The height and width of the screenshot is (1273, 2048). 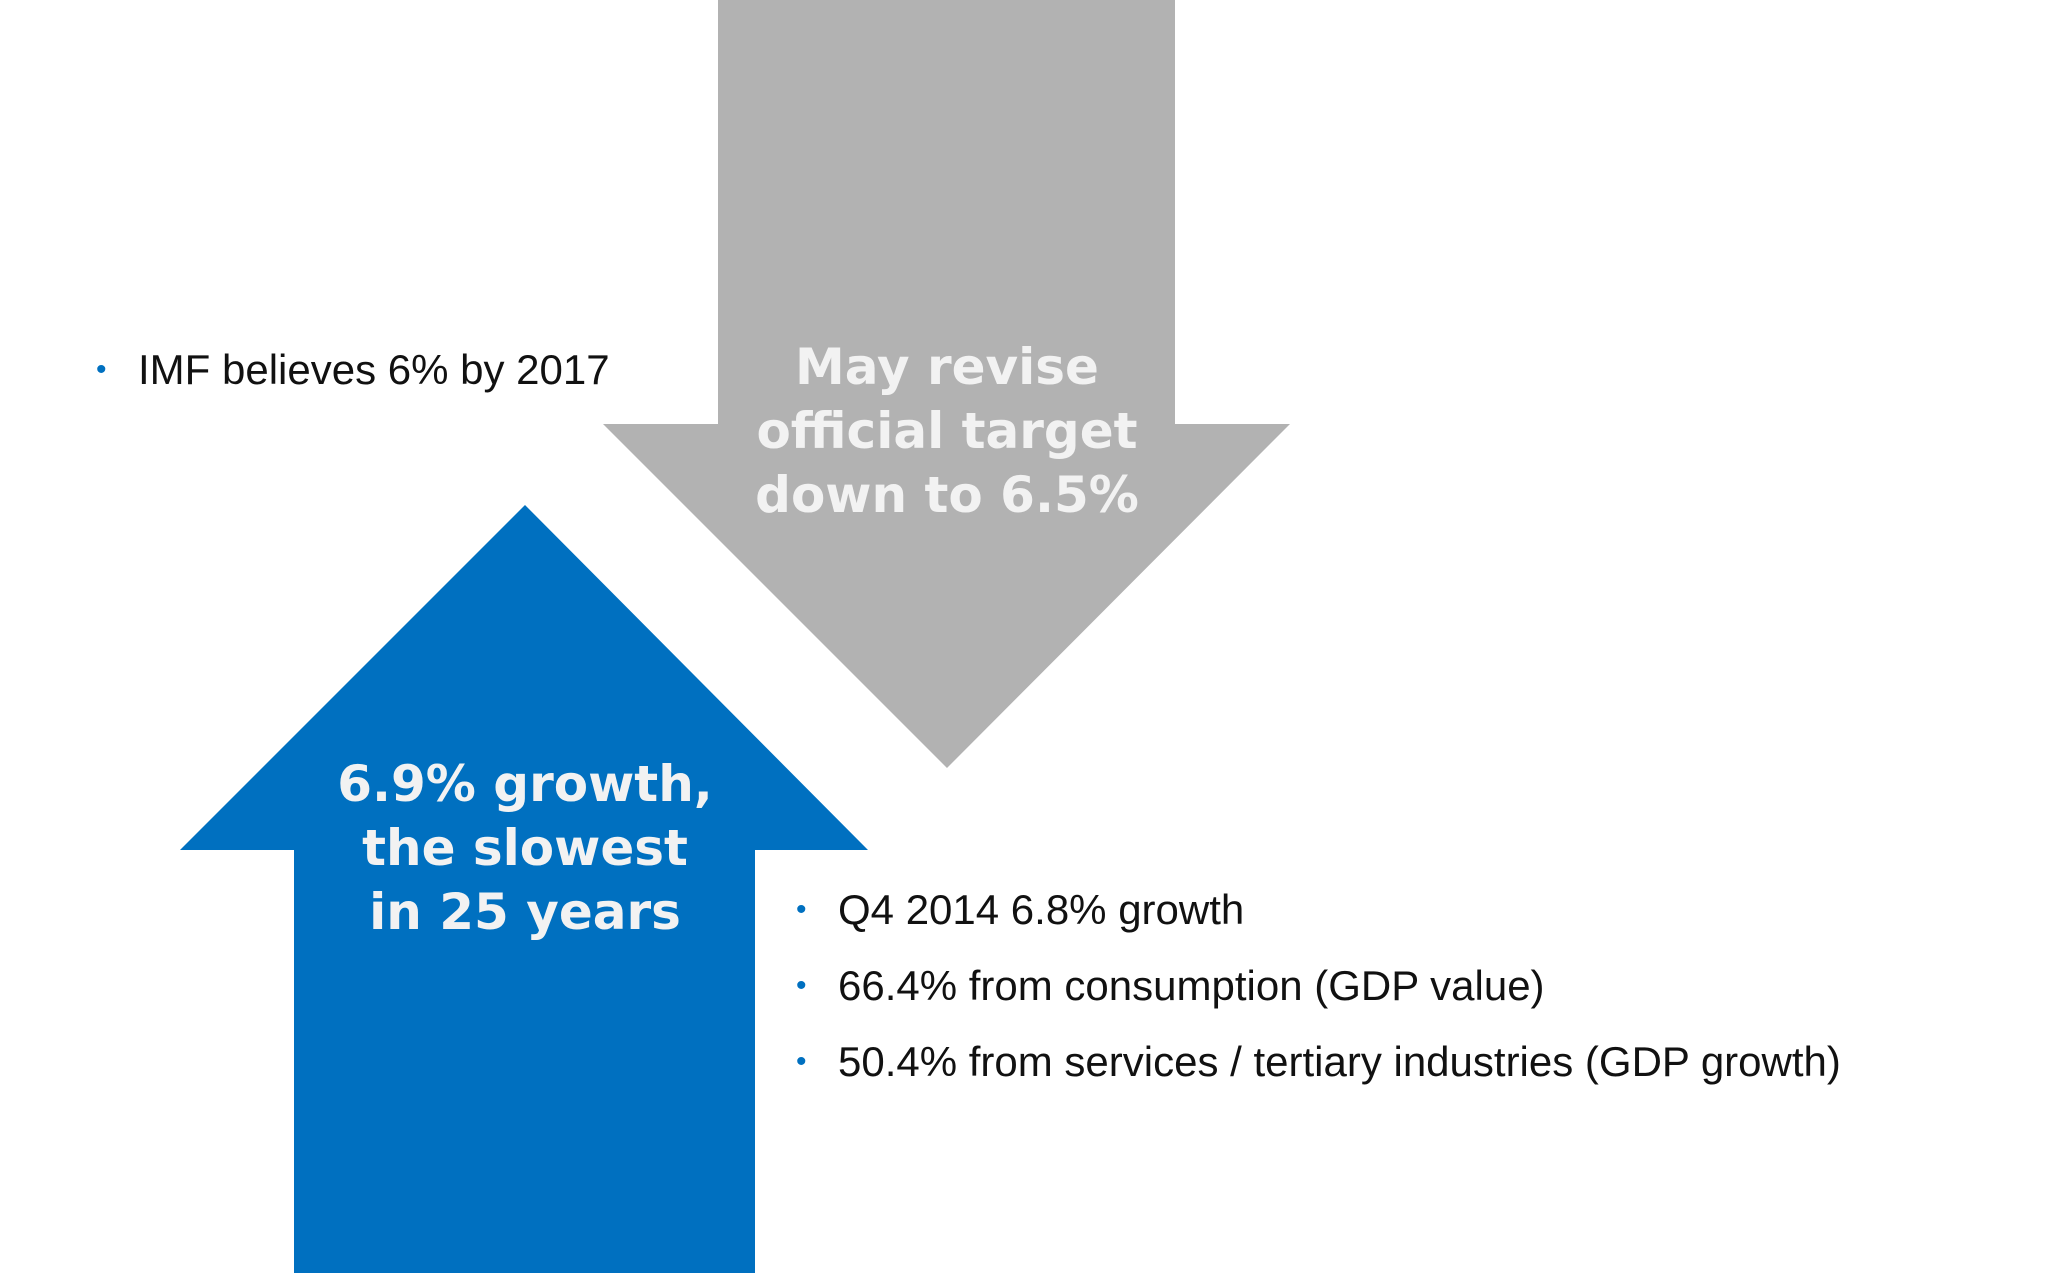 I want to click on bullet-text: 66.4% from consumption (GDP value), so click(x=1191, y=985).